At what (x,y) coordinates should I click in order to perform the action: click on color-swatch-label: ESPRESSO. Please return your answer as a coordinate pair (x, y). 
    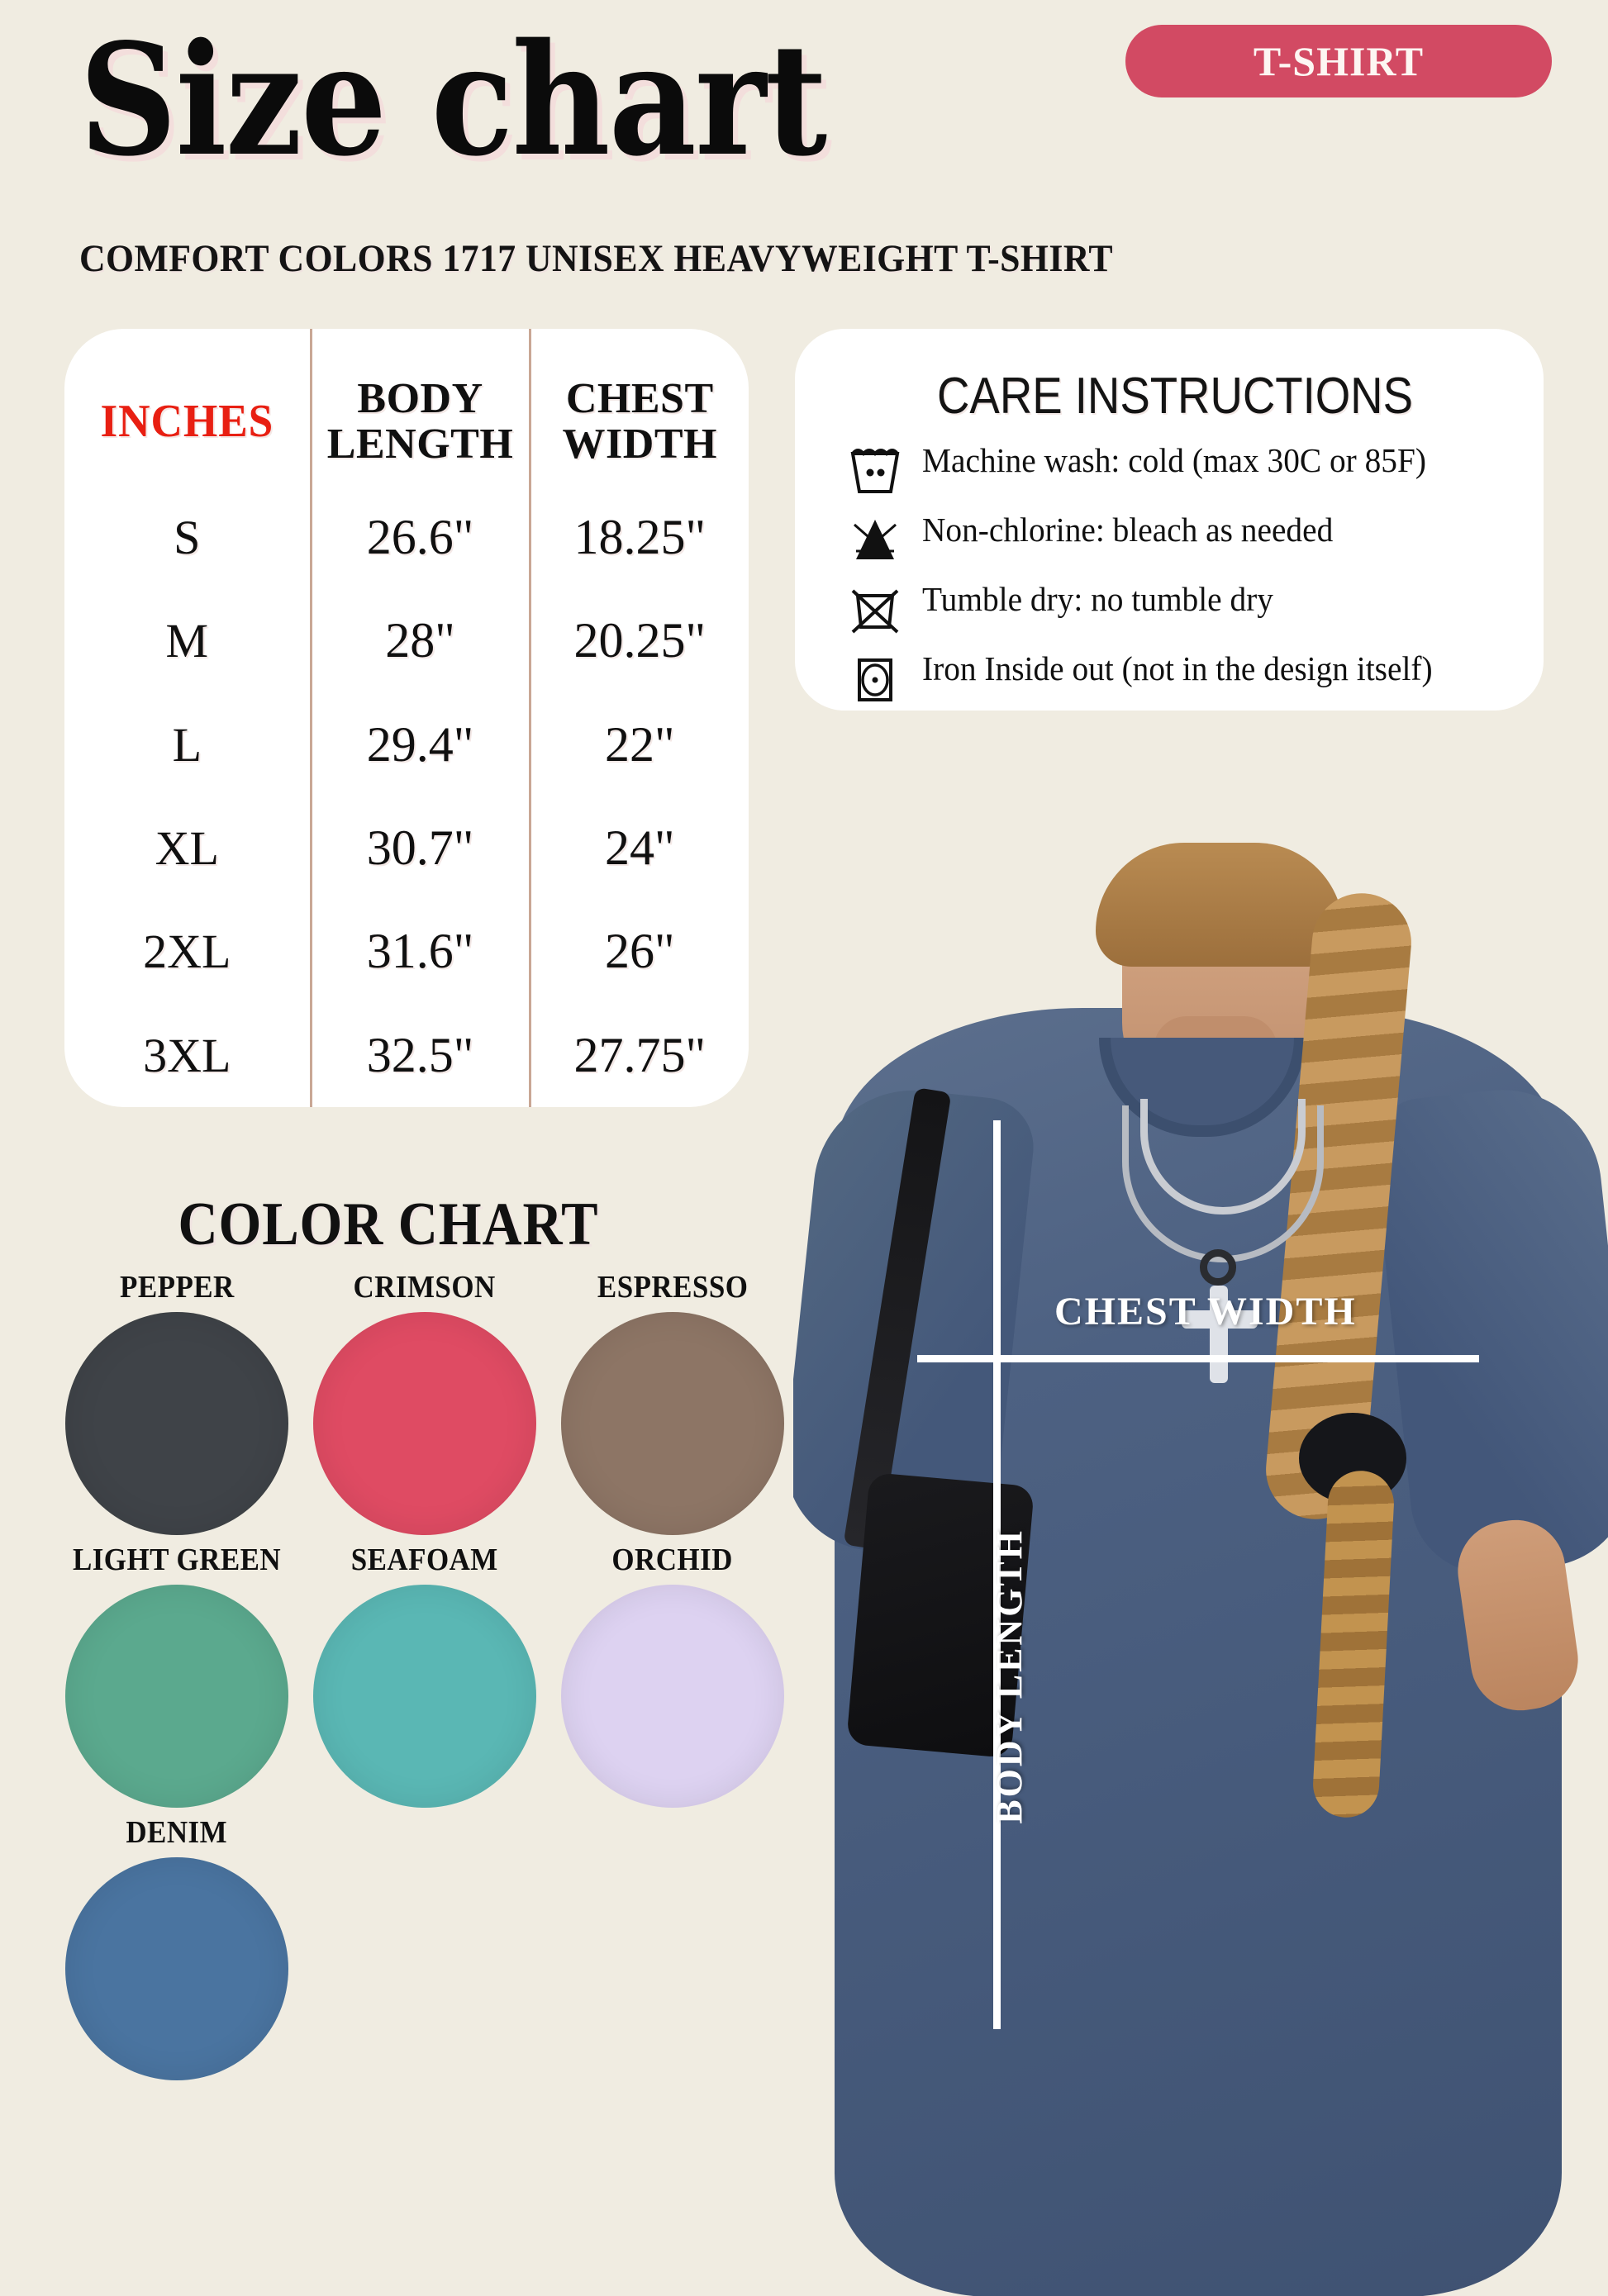
    Looking at the image, I should click on (673, 1287).